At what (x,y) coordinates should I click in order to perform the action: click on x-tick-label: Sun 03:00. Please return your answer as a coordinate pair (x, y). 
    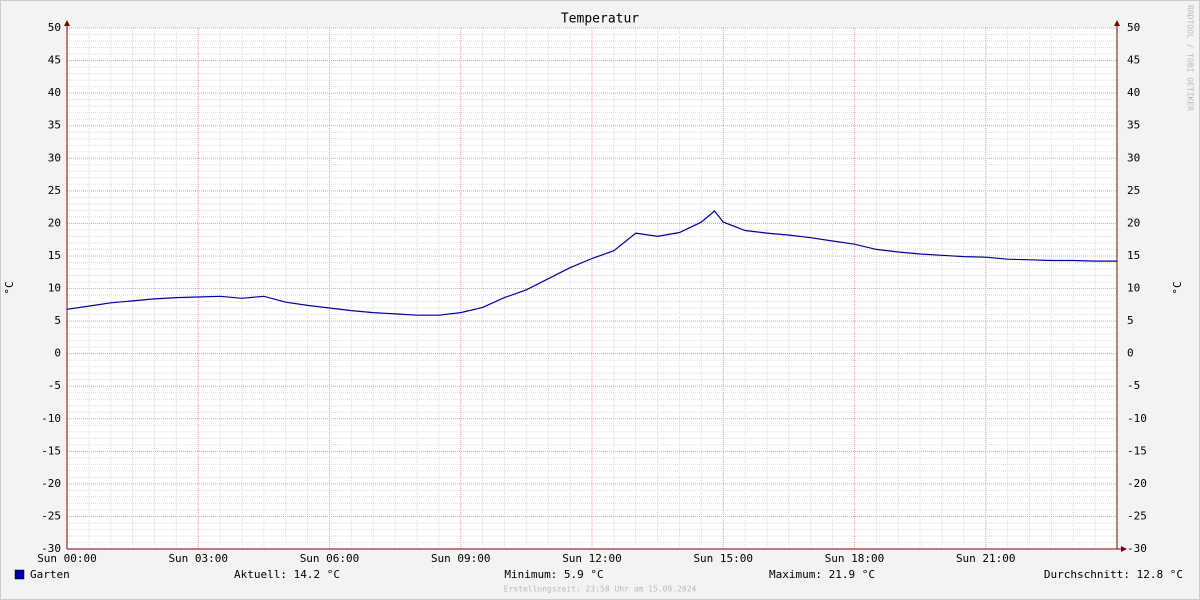
    Looking at the image, I should click on (198, 558).